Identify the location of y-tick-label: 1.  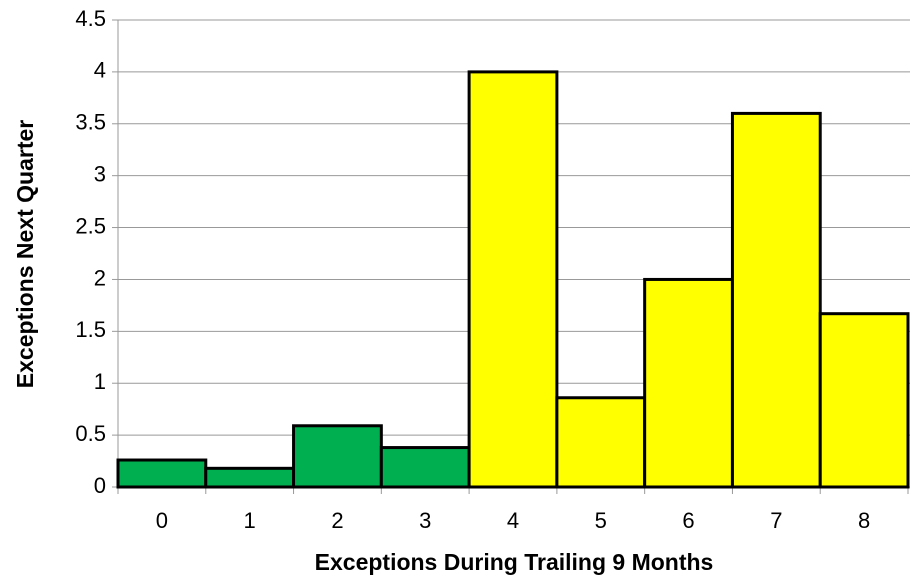
(100, 381).